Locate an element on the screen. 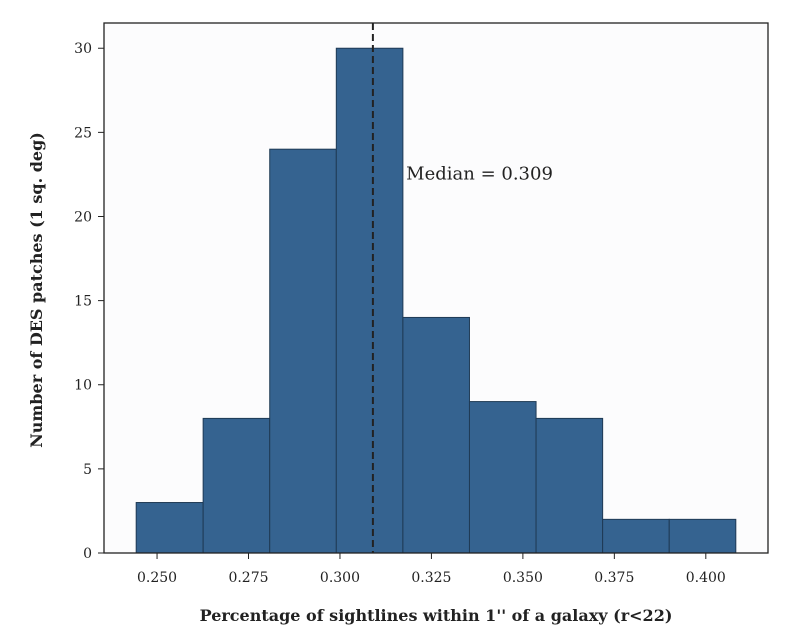  x-axis-ticks: 0.250 0.275 0.300 0.325 0.350 0.375 0.400 is located at coordinates (431, 569).